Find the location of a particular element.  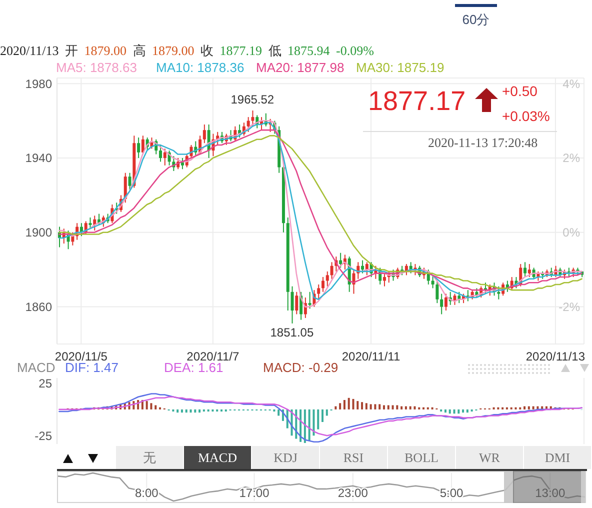

annotation: 1965.52 is located at coordinates (252, 99).